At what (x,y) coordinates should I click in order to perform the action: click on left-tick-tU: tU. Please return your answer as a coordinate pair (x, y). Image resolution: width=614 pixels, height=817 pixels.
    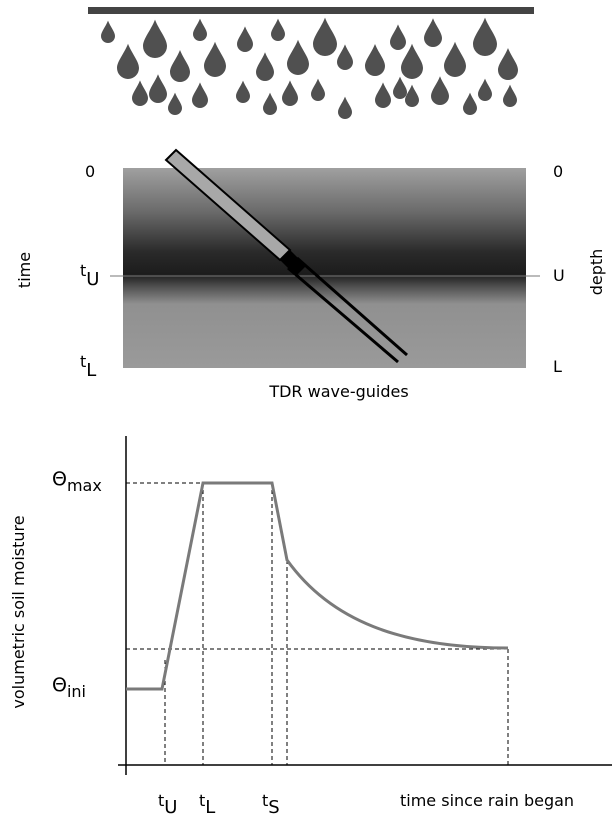
    Looking at the image, I should click on (89, 275).